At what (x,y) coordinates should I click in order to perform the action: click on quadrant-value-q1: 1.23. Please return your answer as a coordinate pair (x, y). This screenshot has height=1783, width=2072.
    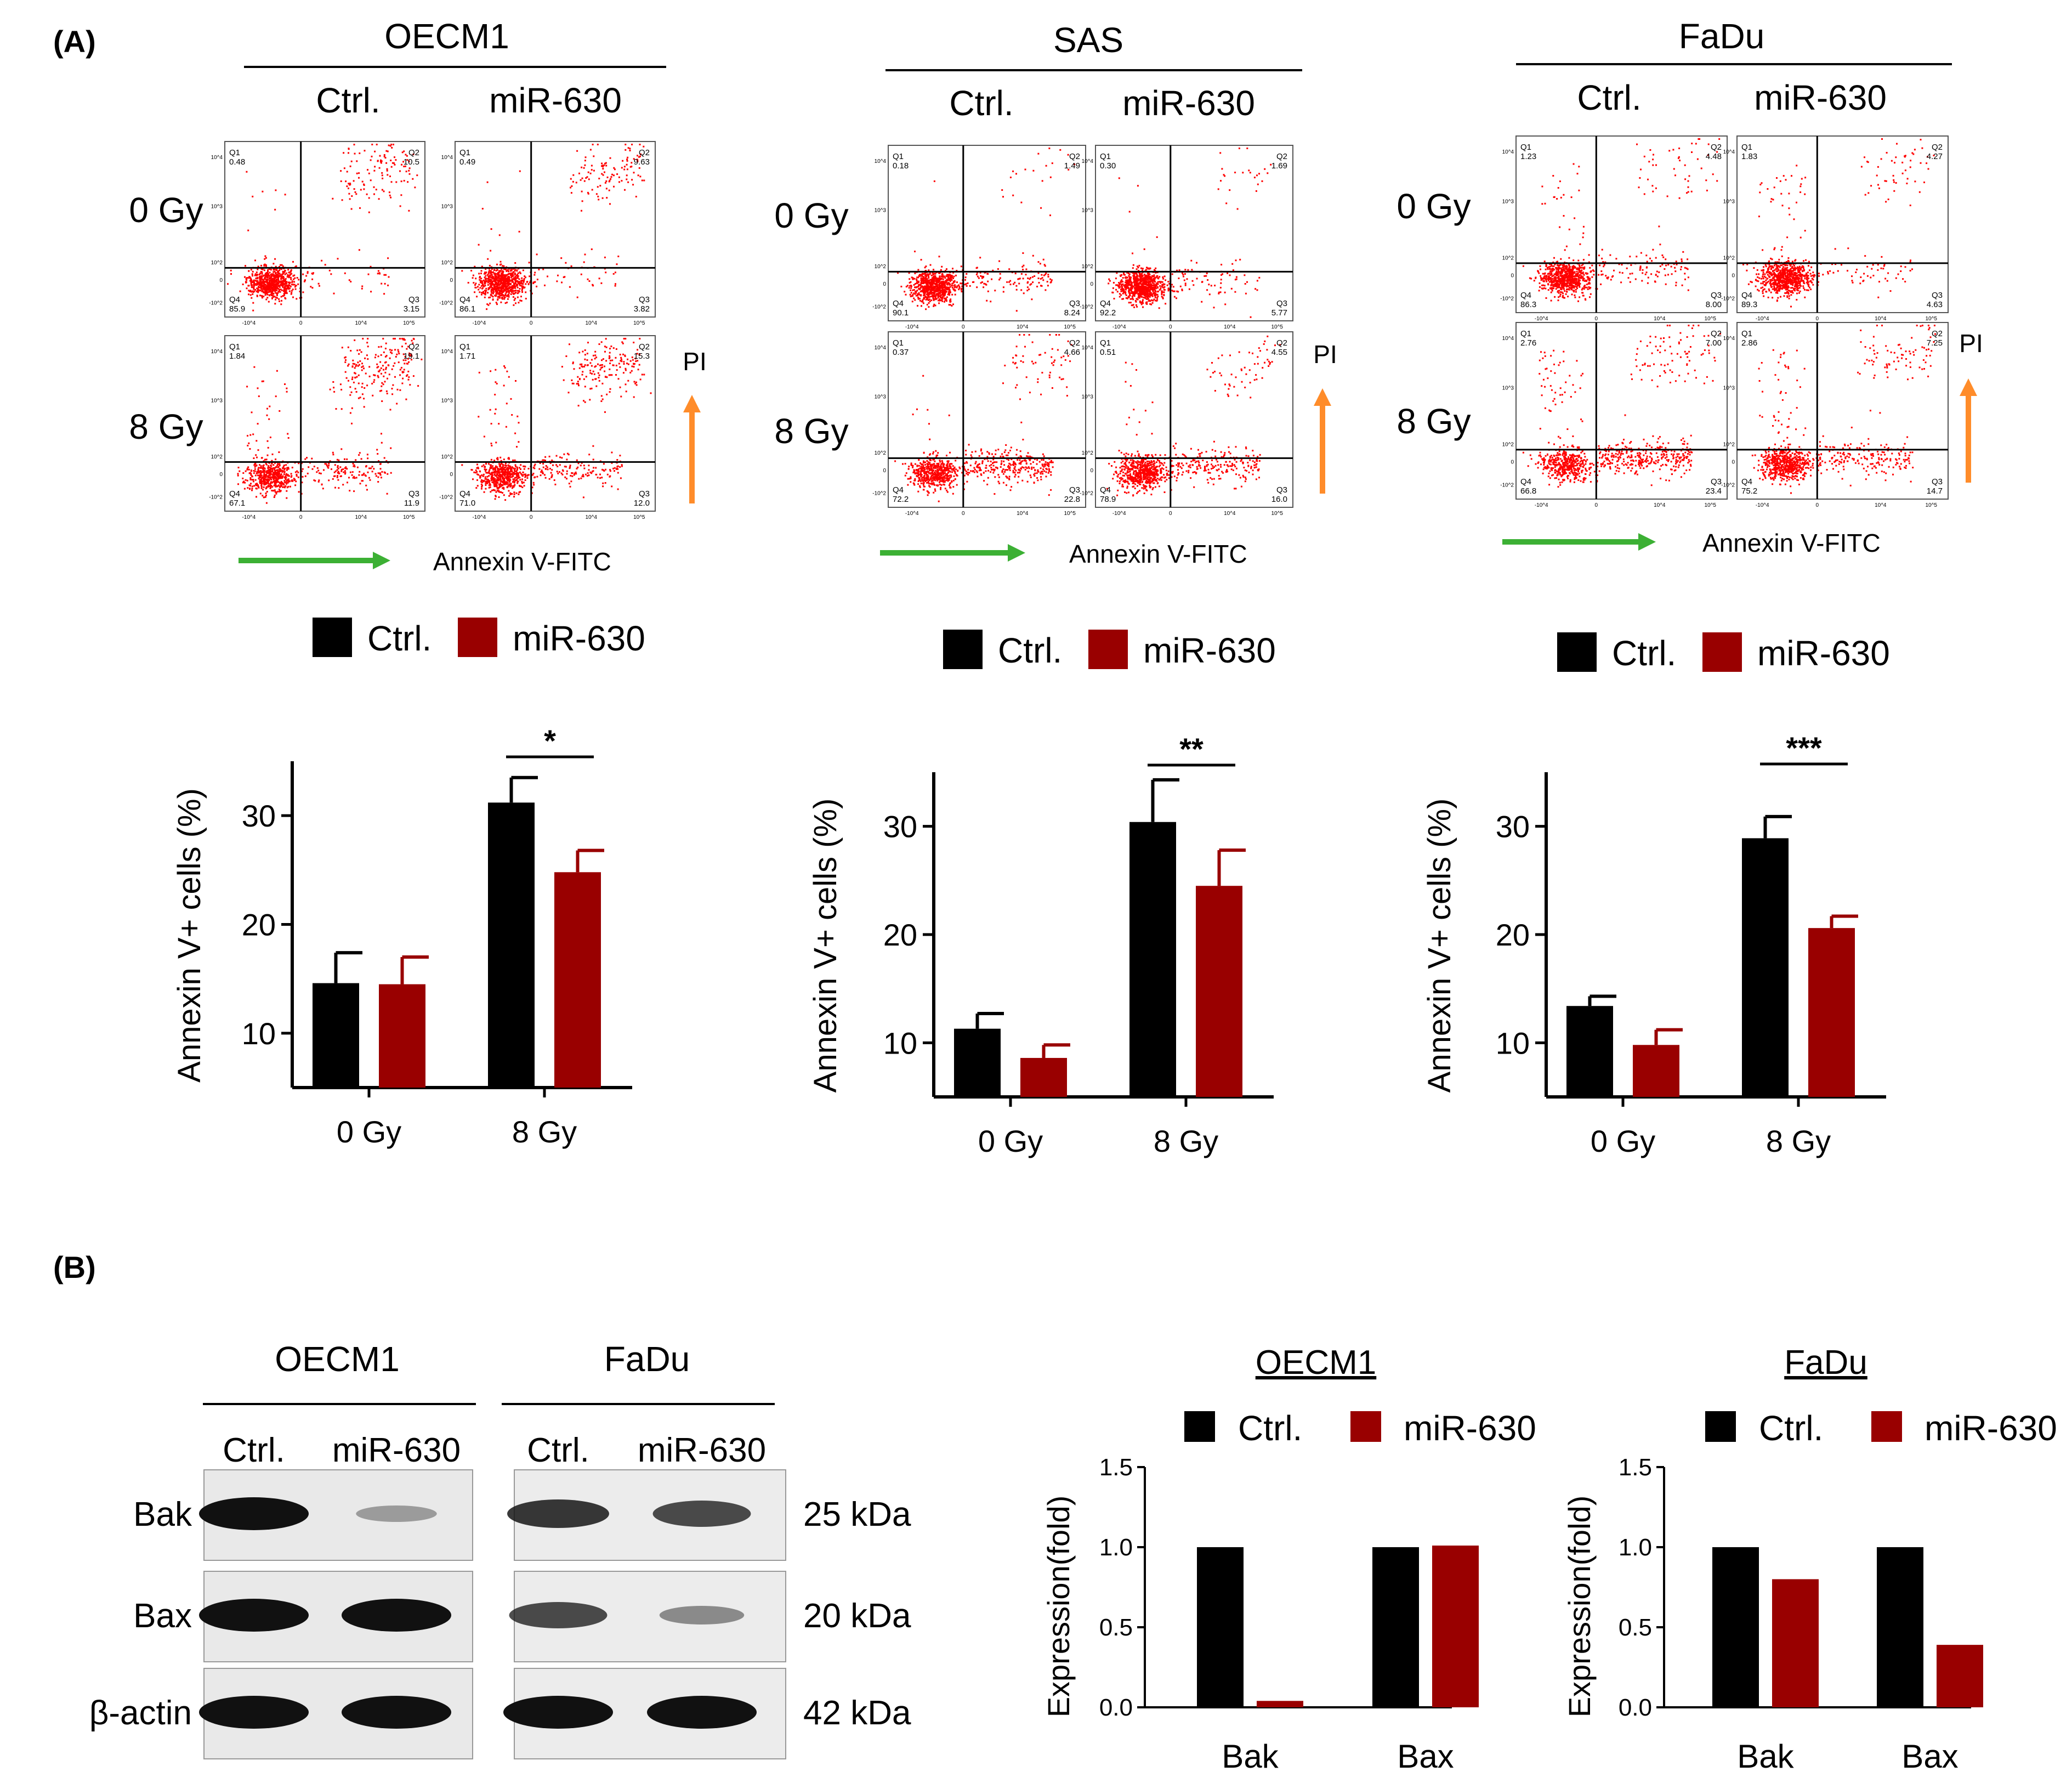
    Looking at the image, I should click on (1528, 156).